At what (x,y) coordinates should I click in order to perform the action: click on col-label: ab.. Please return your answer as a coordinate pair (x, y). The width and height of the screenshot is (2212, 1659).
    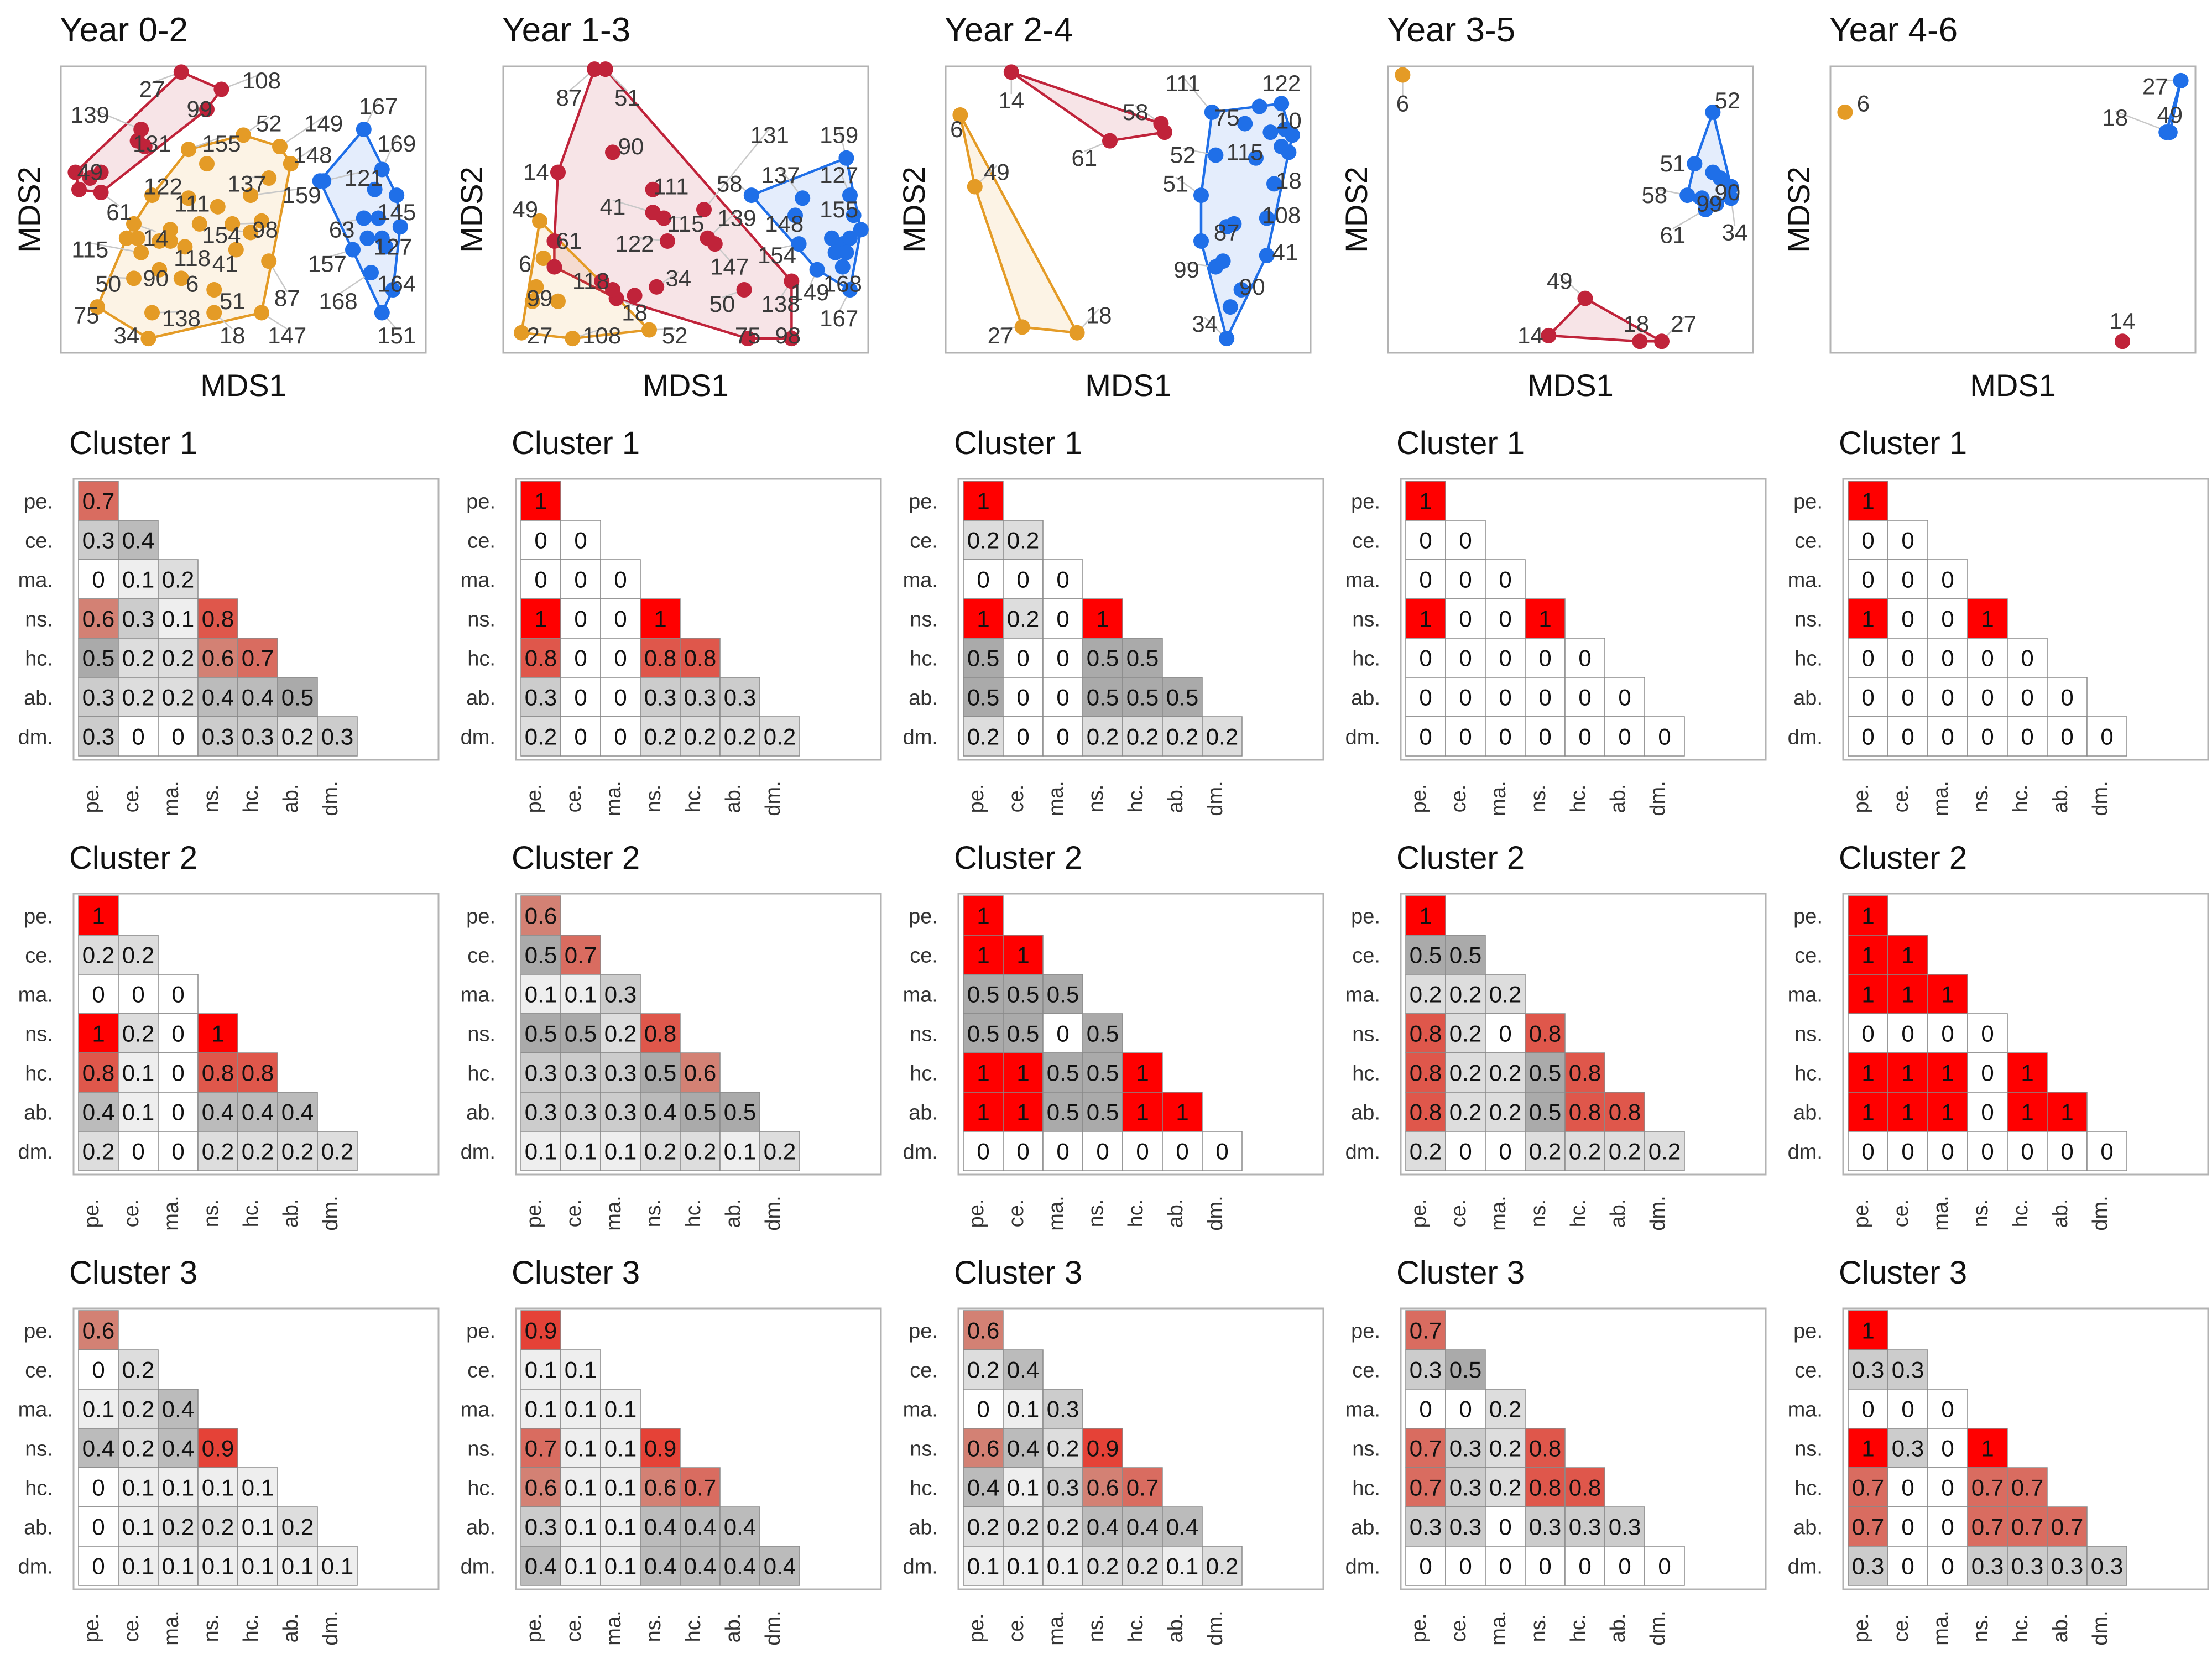
    Looking at the image, I should click on (290, 1214).